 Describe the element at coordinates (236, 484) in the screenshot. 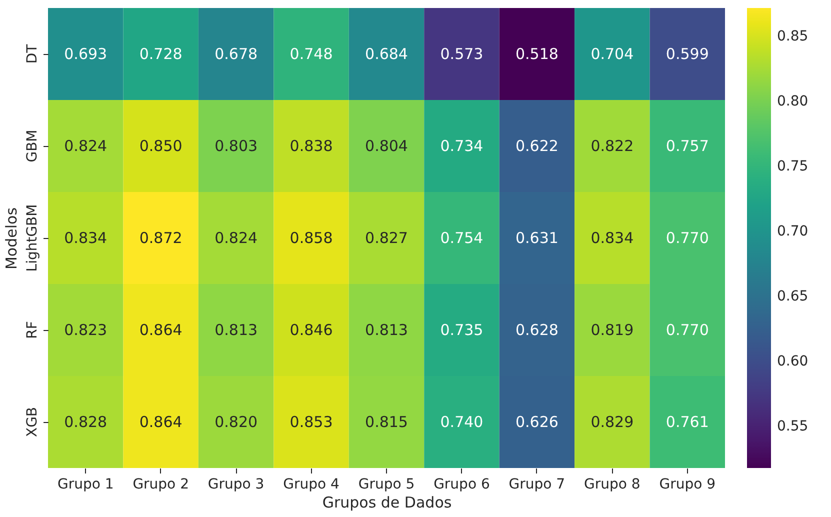

I see `x-tick-label: Grupo 3` at that location.